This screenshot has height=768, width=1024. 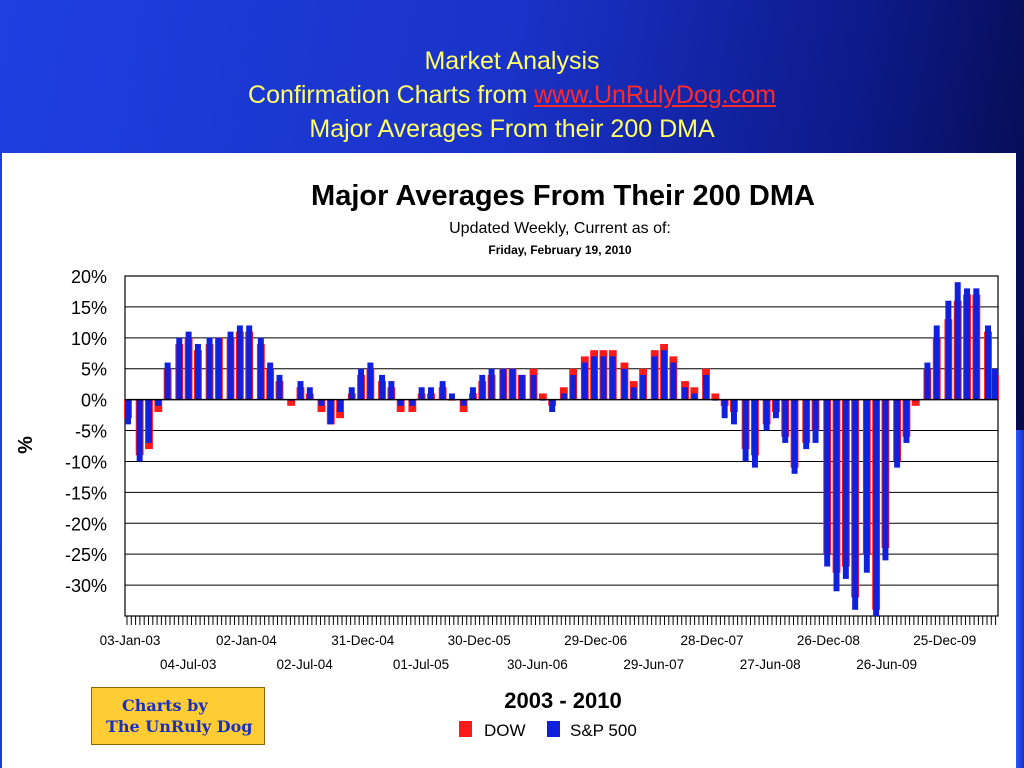 What do you see at coordinates (421, 664) in the screenshot?
I see `x-tick-label: 01-Jul-05` at bounding box center [421, 664].